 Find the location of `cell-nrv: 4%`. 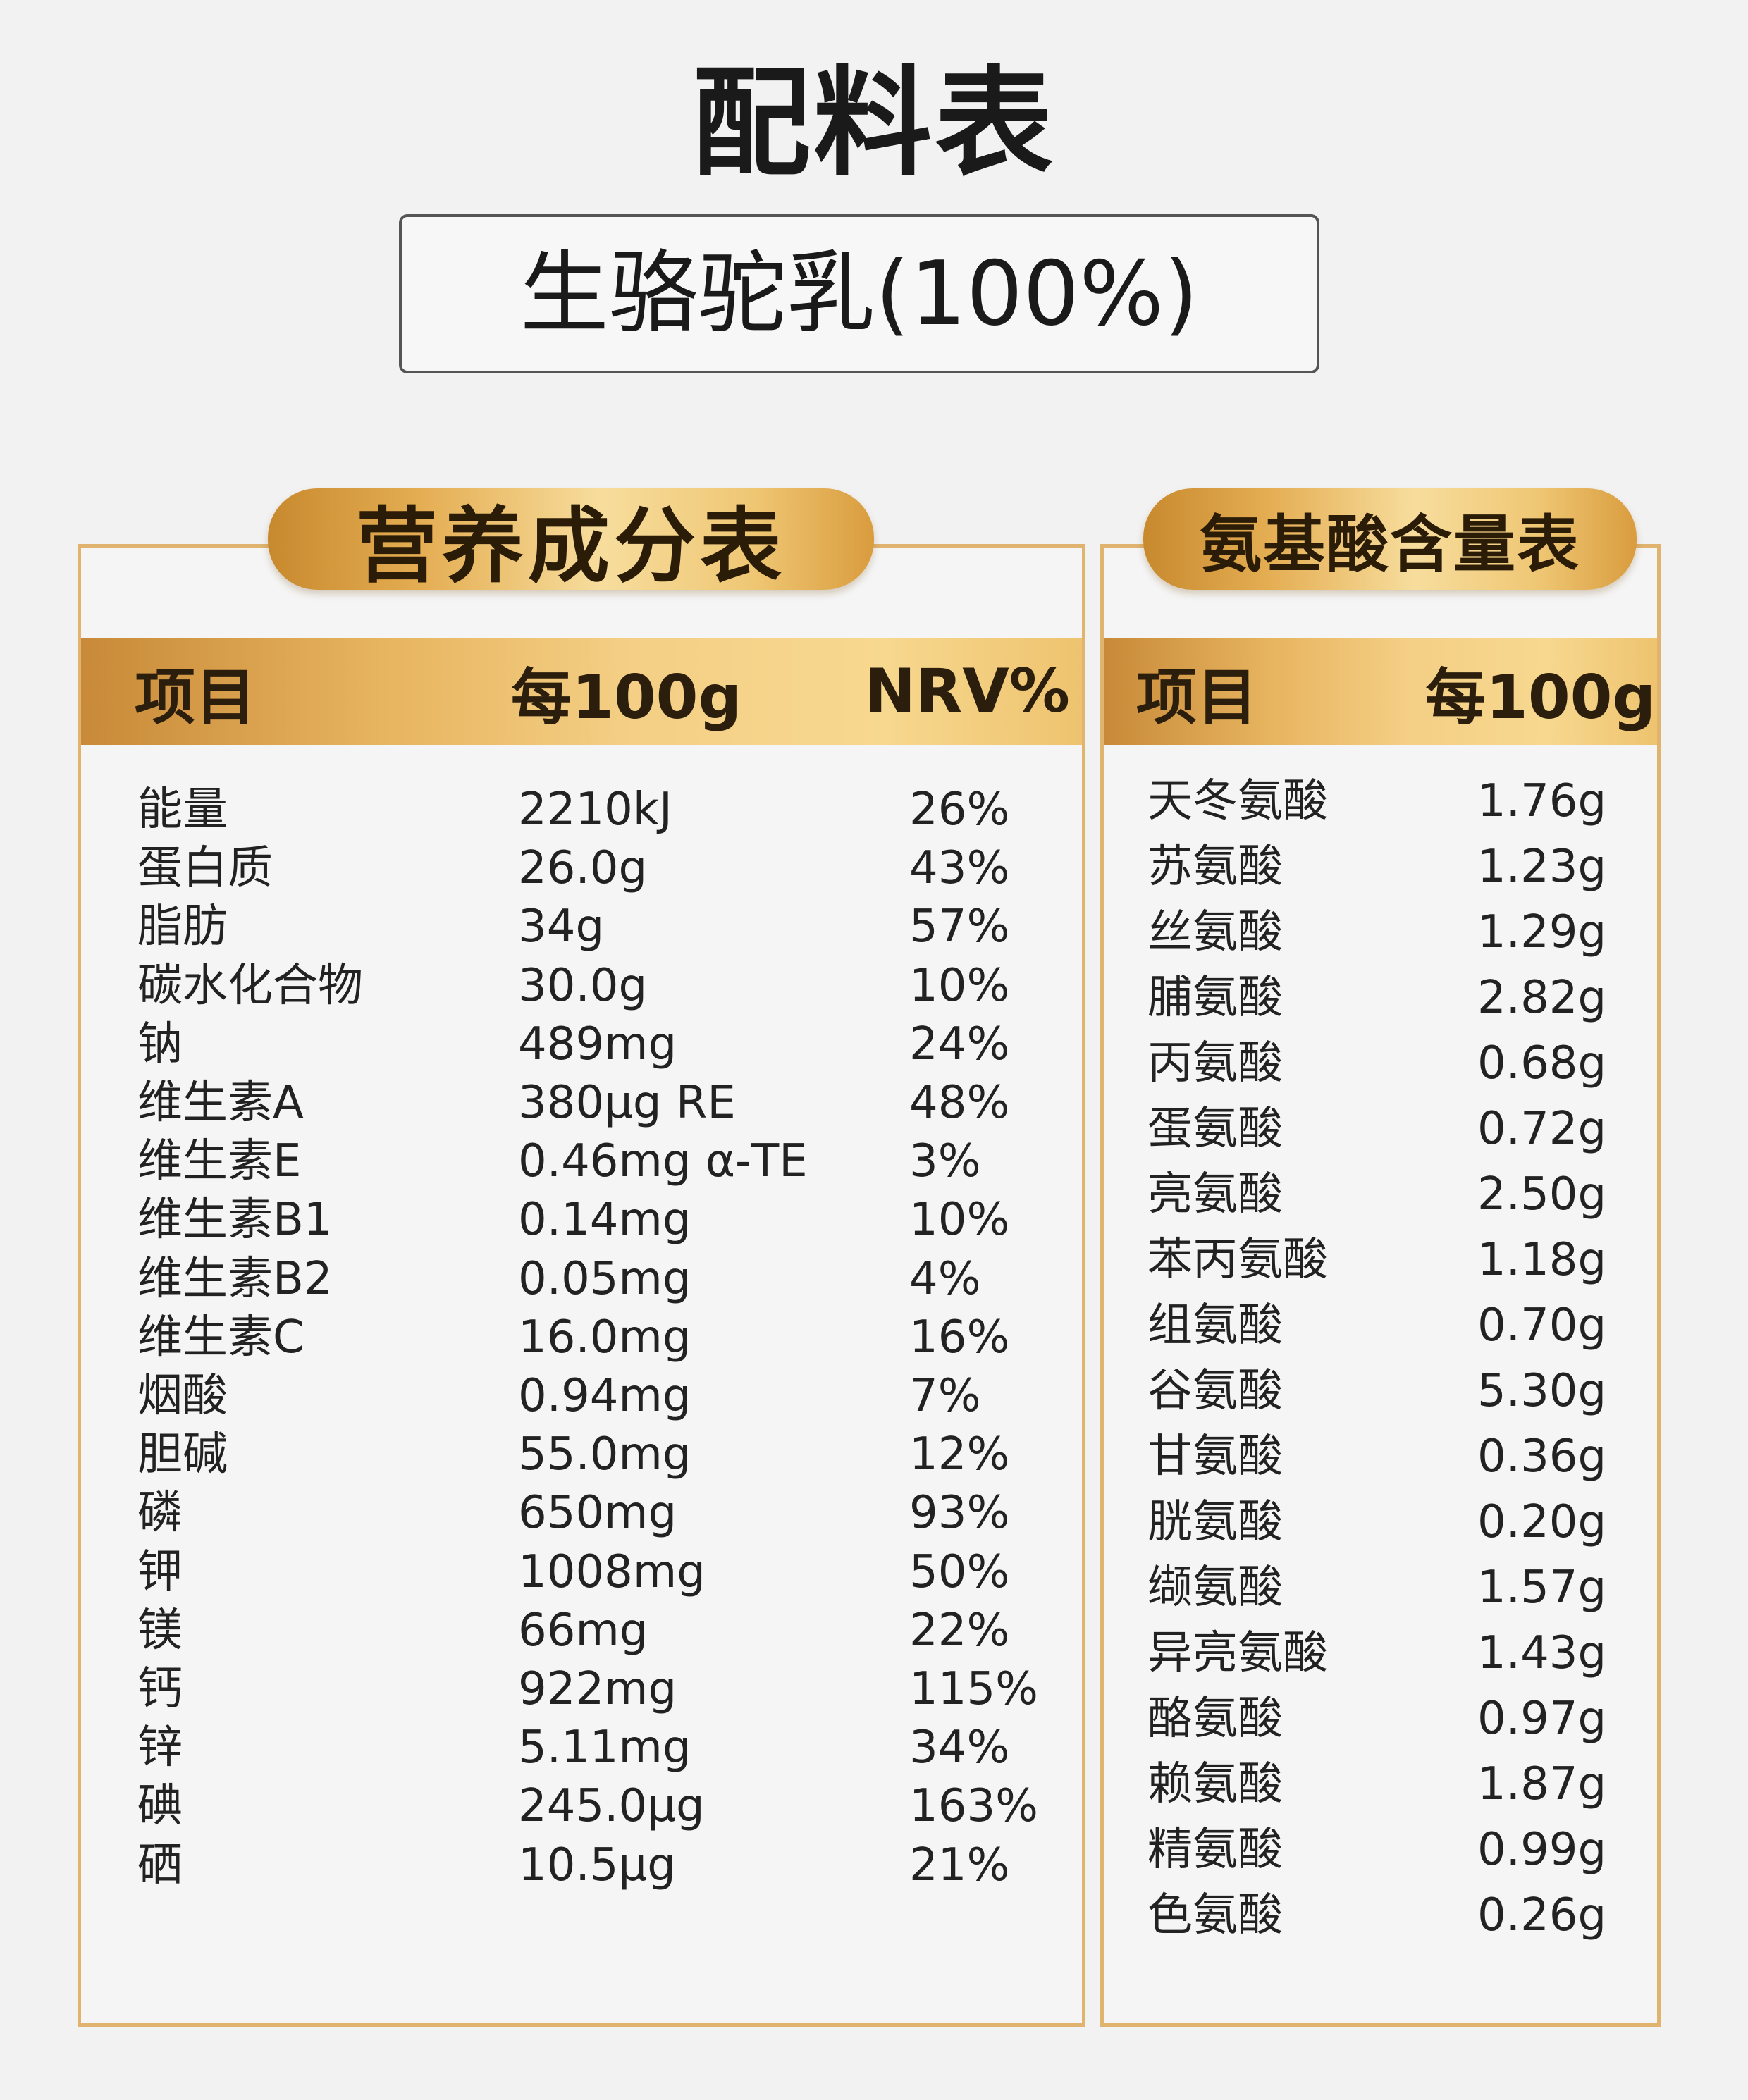

cell-nrv: 4% is located at coordinates (945, 1278).